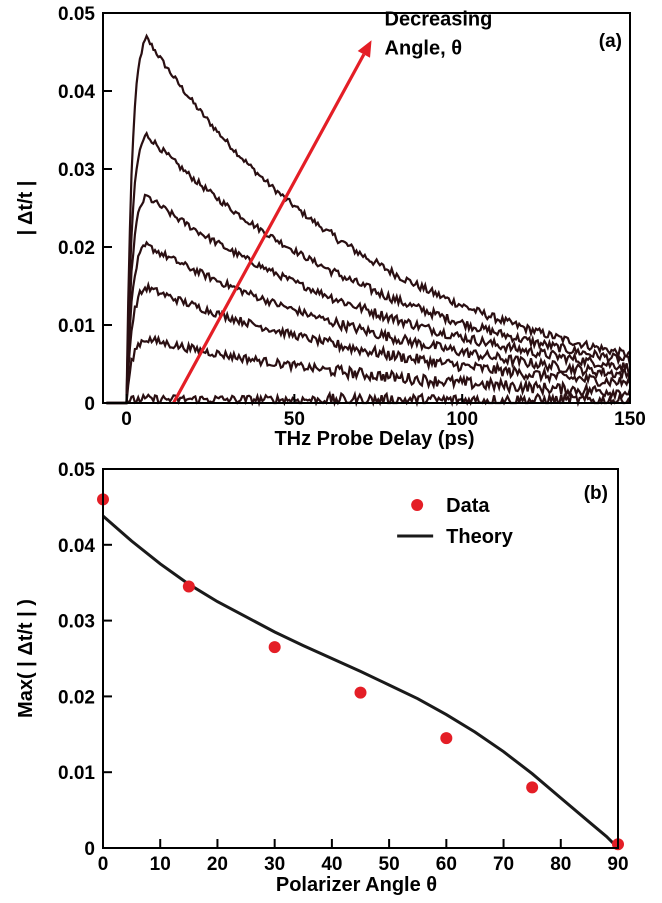  Describe the element at coordinates (417, 505) in the screenshot. I see `legend-data-marker` at that location.